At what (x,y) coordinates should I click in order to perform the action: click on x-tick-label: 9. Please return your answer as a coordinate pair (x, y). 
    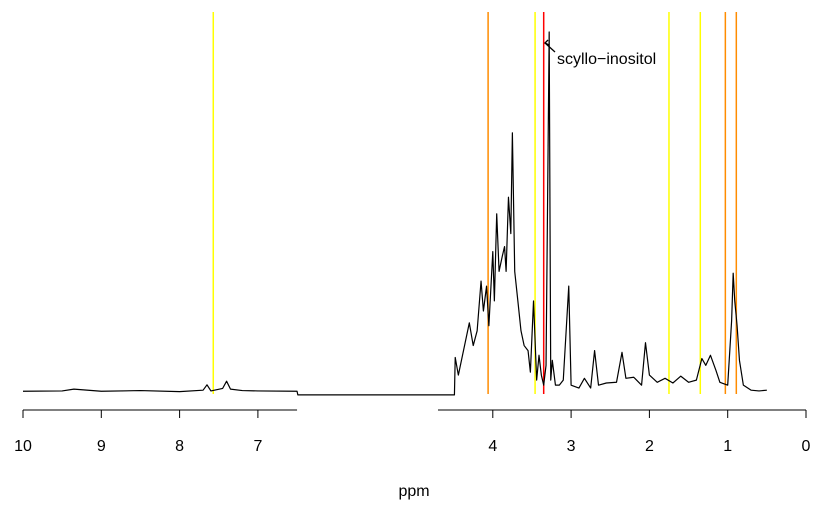
    Looking at the image, I should click on (101, 446).